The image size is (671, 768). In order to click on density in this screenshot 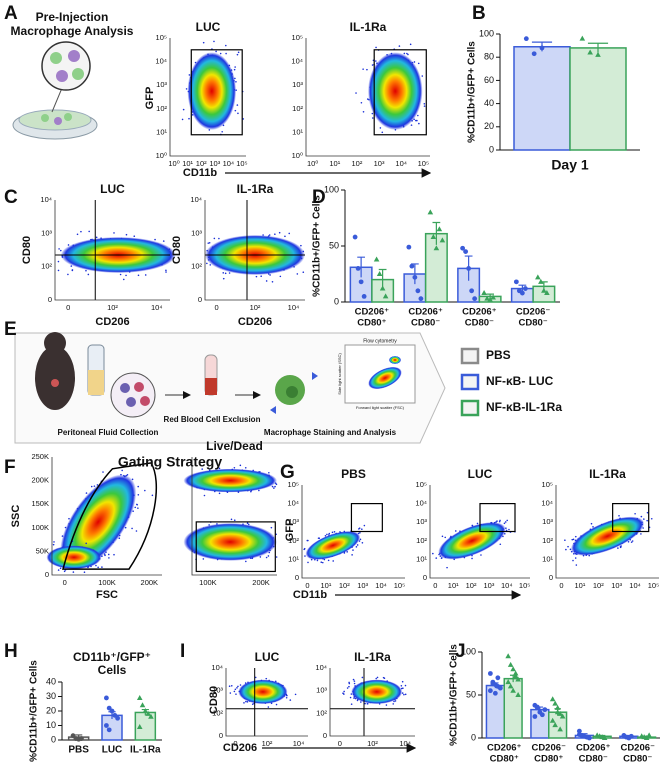, I will do `click(212, 91)`.